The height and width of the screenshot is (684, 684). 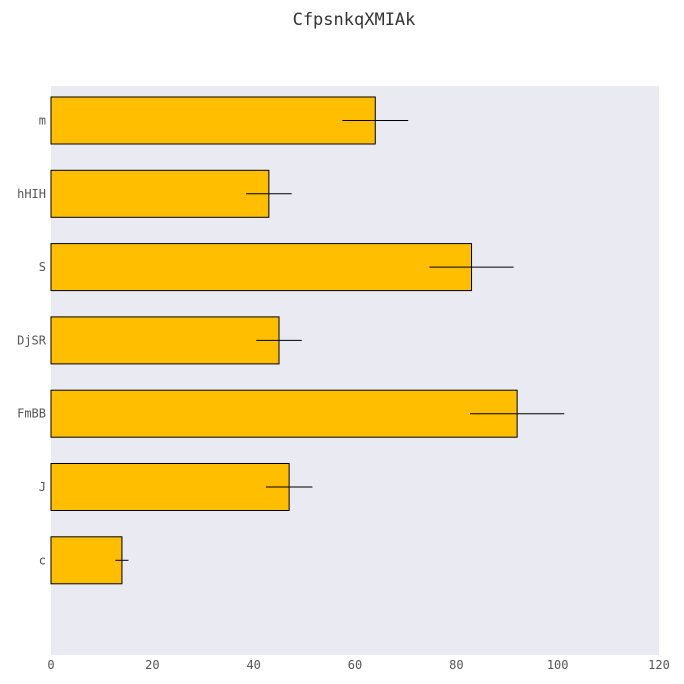 What do you see at coordinates (456, 665) in the screenshot?
I see `x-tick-label: 80` at bounding box center [456, 665].